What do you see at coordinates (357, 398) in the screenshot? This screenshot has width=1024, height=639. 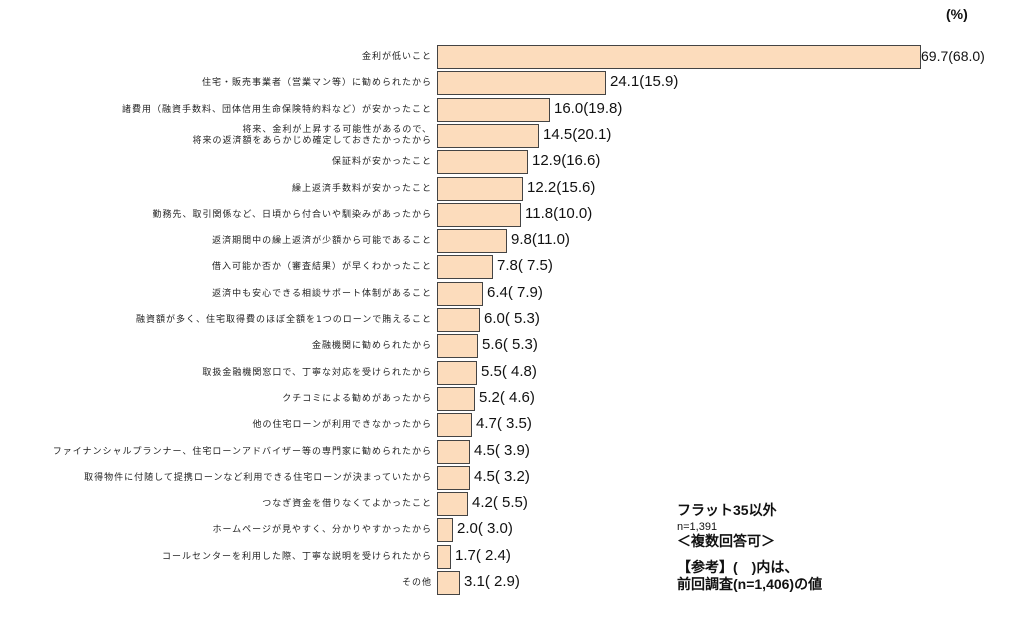 I see `category-label-line: クチコミによる勧めがあったから` at bounding box center [357, 398].